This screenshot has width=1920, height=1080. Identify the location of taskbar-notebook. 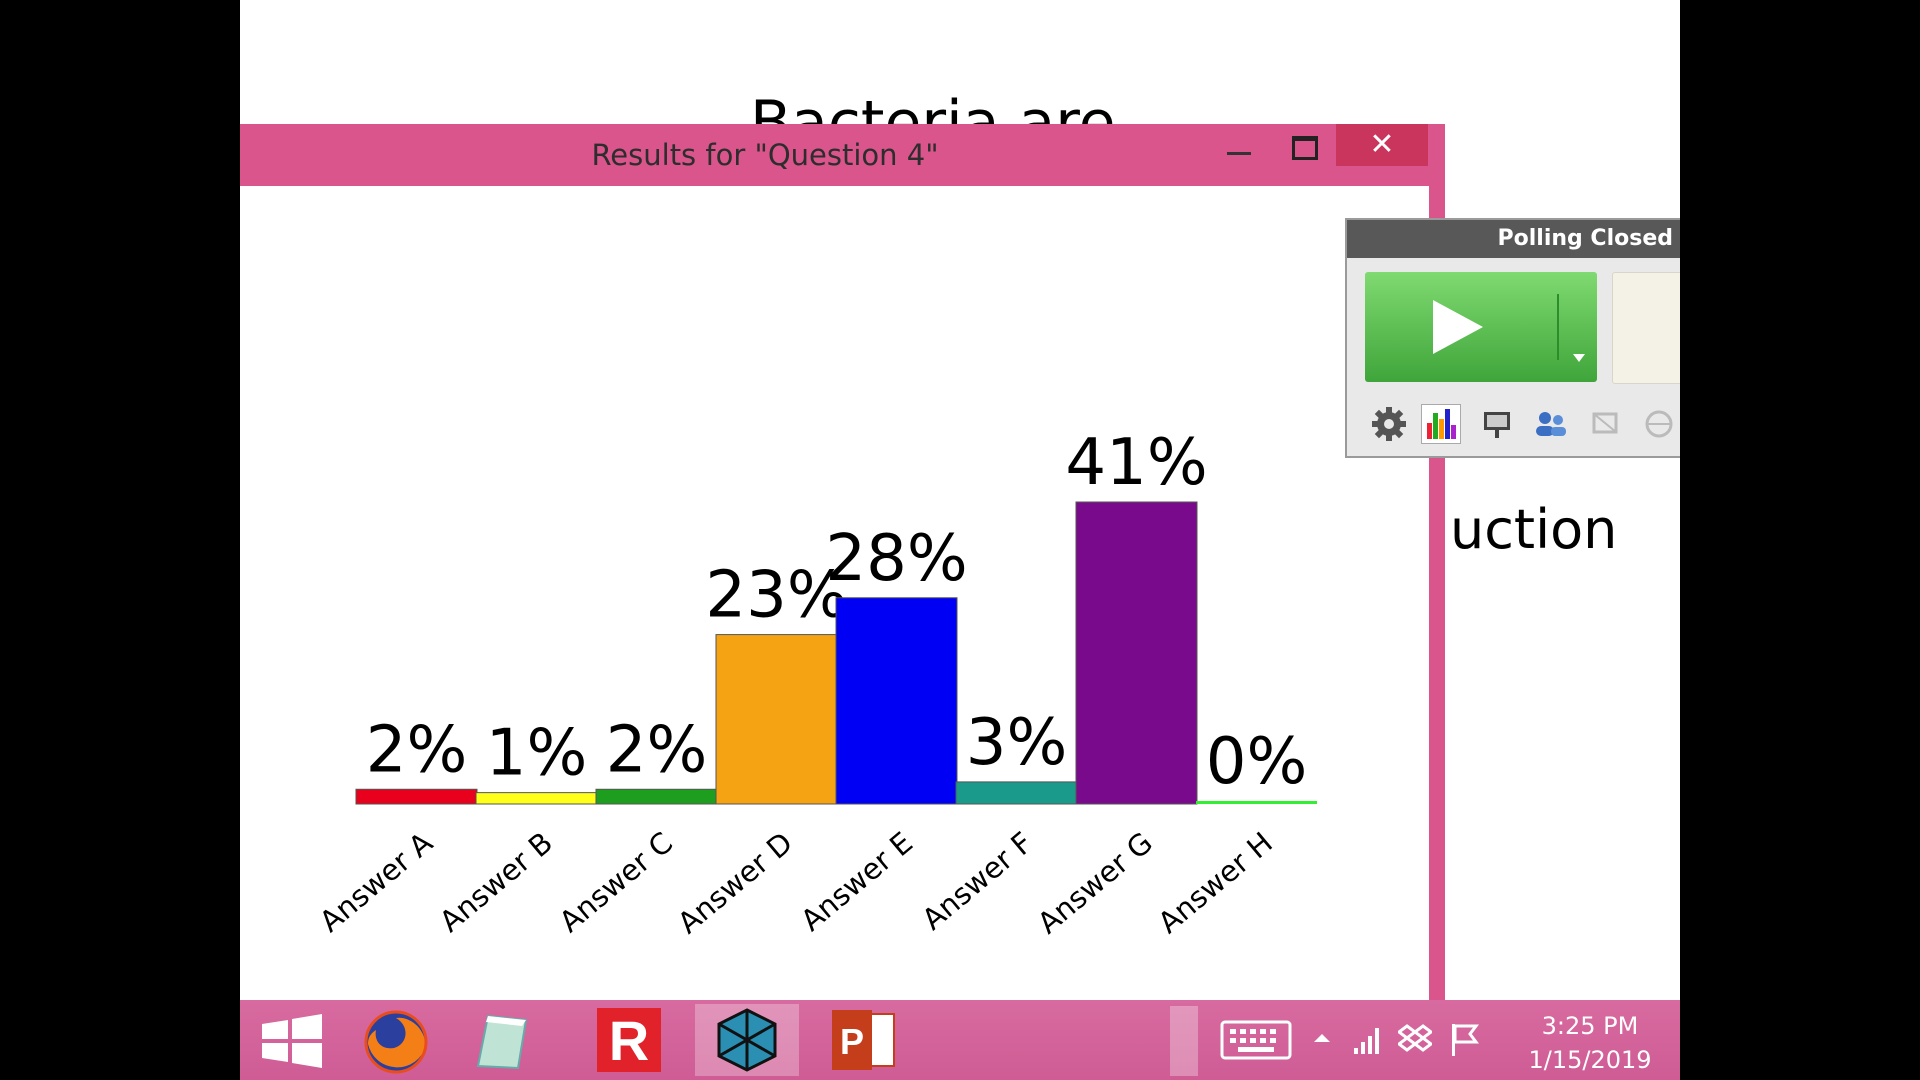
(500, 1040).